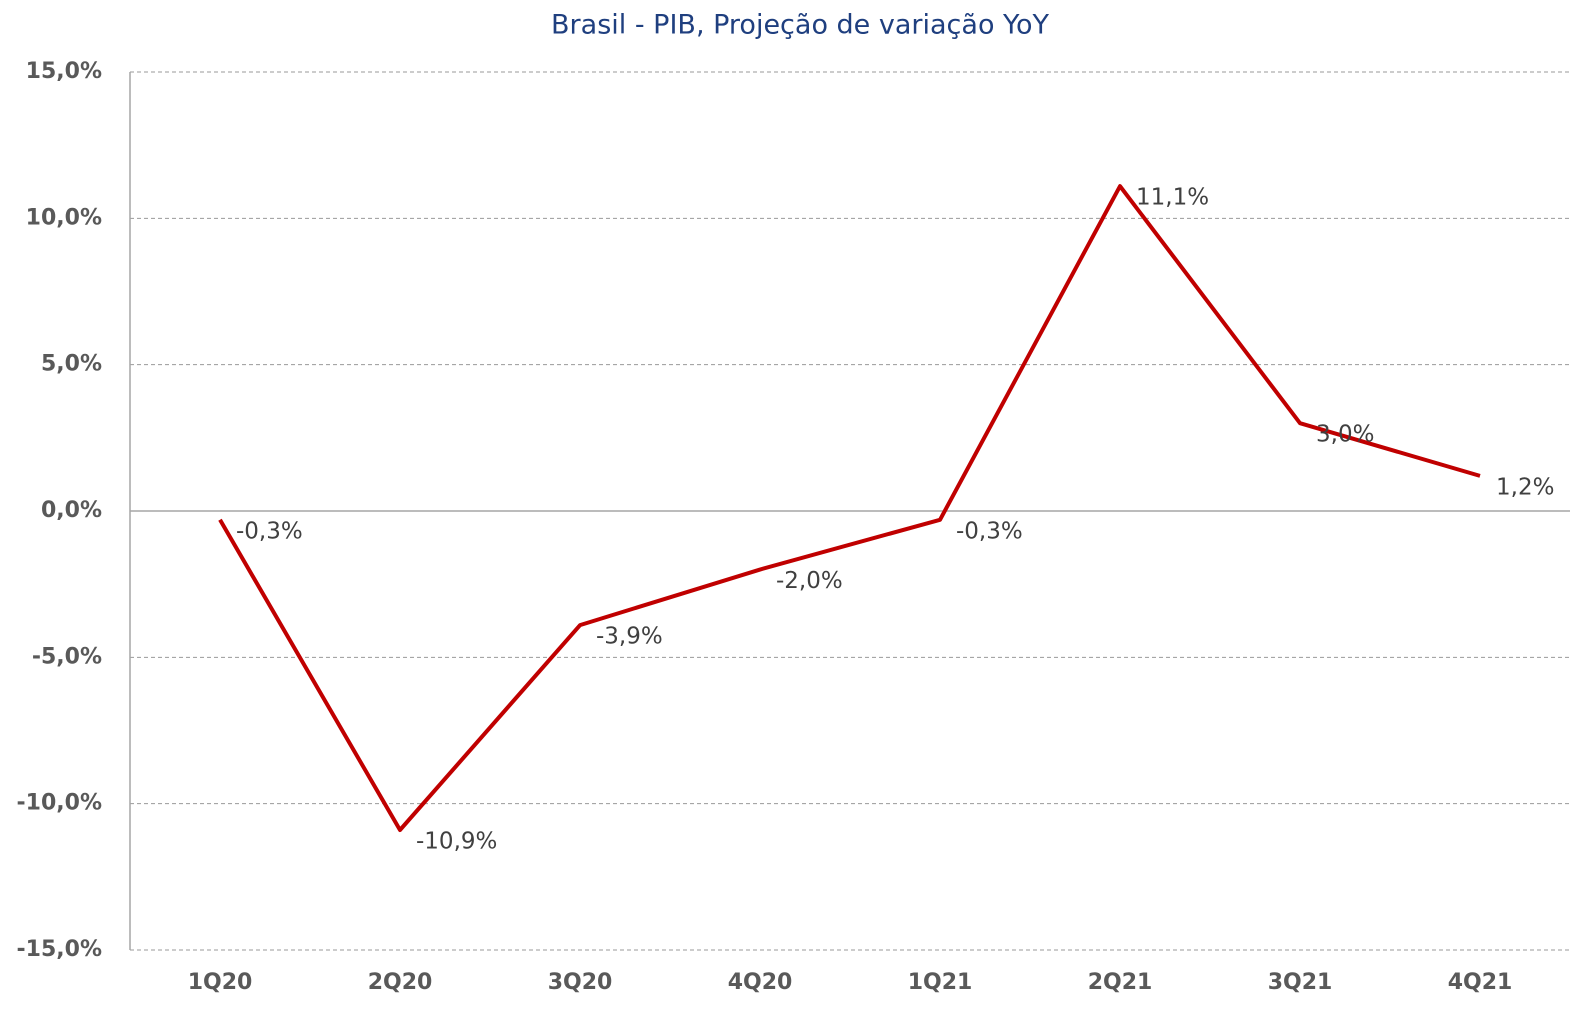 The width and height of the screenshot is (1588, 1016). Describe the element at coordinates (629, 637) in the screenshot. I see `data-label: -3,9%` at that location.